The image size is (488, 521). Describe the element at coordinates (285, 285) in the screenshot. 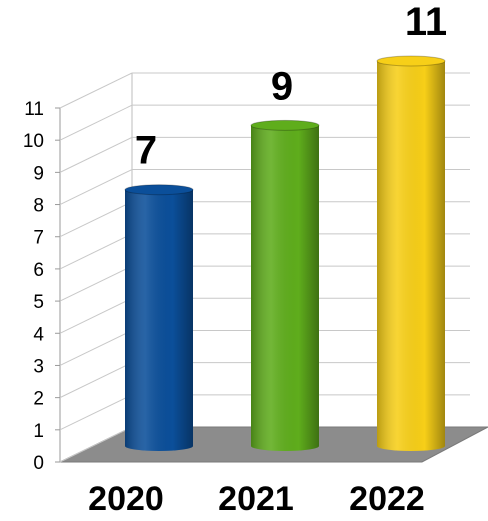

I see `bar-2021` at that location.